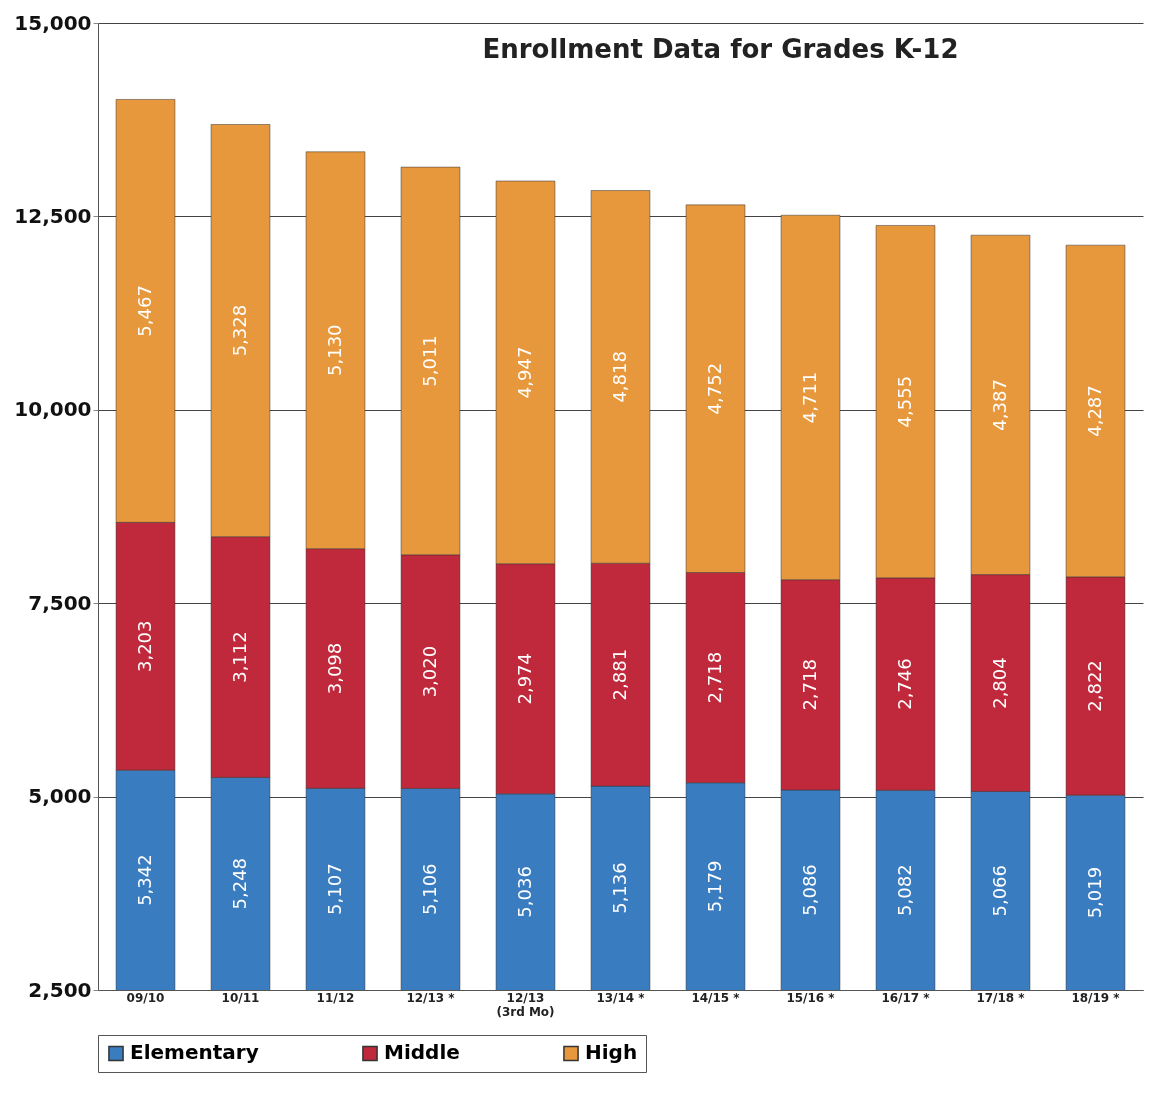  What do you see at coordinates (619, 888) in the screenshot?
I see `data-label: 5,136` at bounding box center [619, 888].